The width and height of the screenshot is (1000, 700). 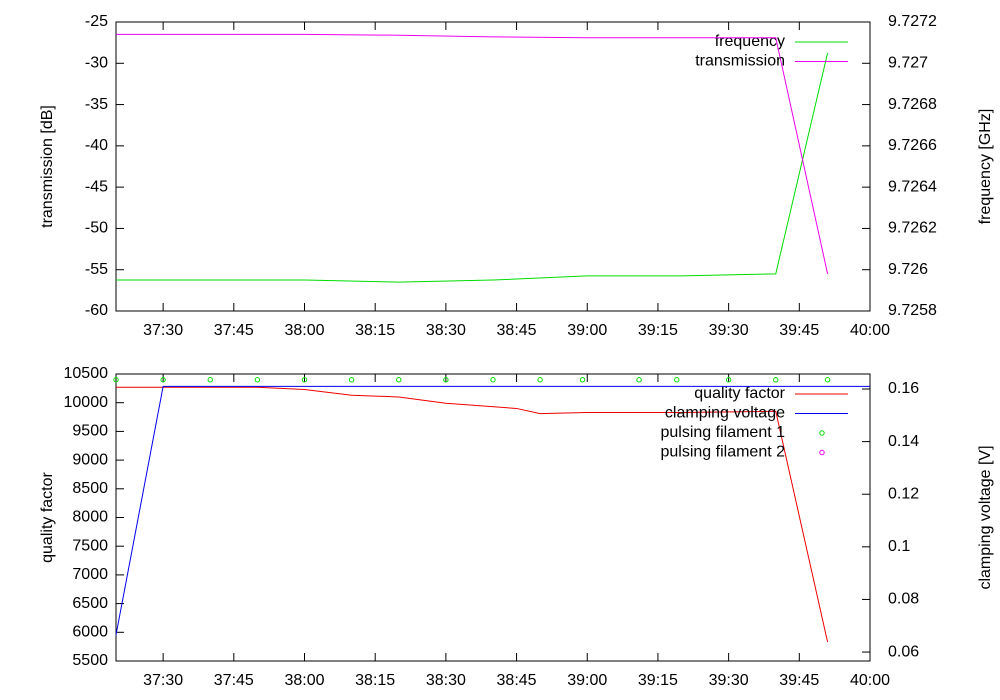 What do you see at coordinates (96, 21) in the screenshot?
I see `y-tick-label: -25` at bounding box center [96, 21].